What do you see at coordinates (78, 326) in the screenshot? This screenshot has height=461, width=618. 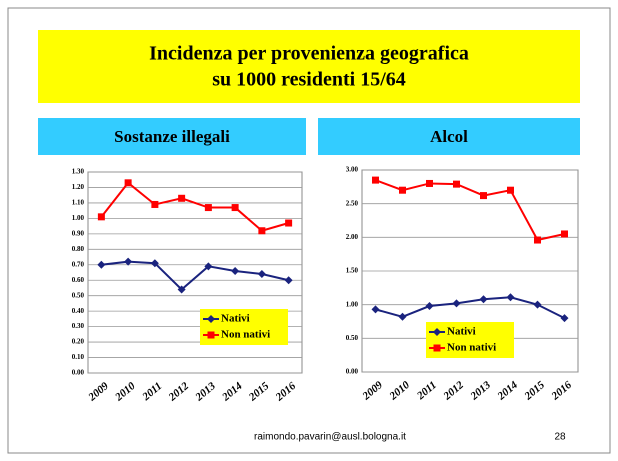 I see `y-tick-label: 0.30` at bounding box center [78, 326].